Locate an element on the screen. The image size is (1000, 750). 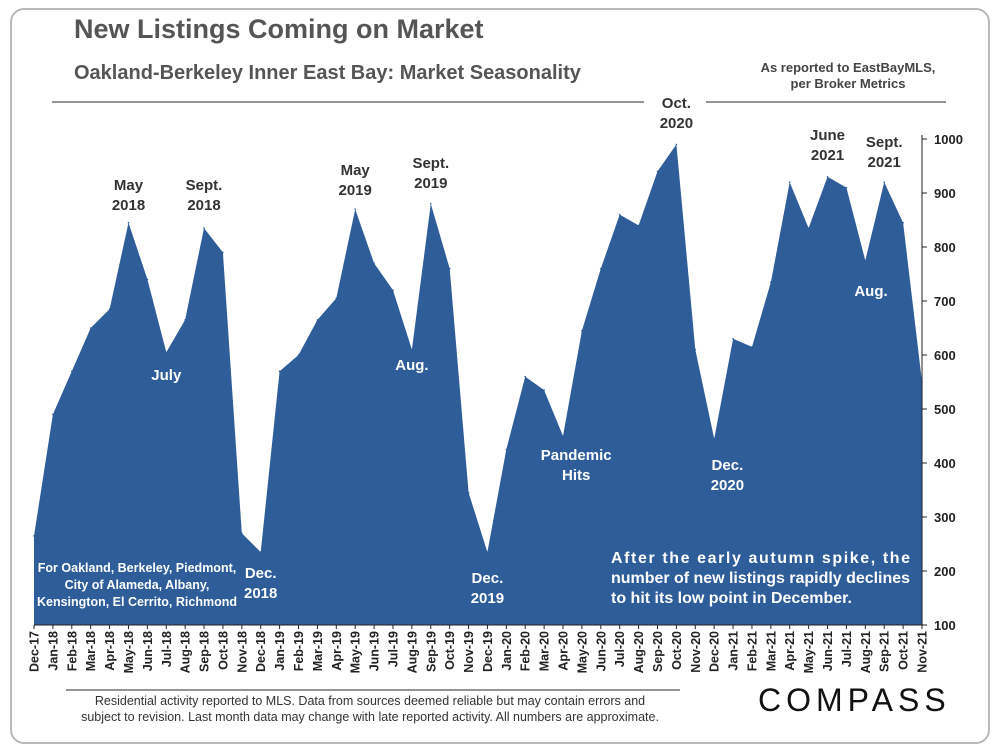
coverage-note-line: Kensington, El Cerrito, Richmond is located at coordinates (137, 602).